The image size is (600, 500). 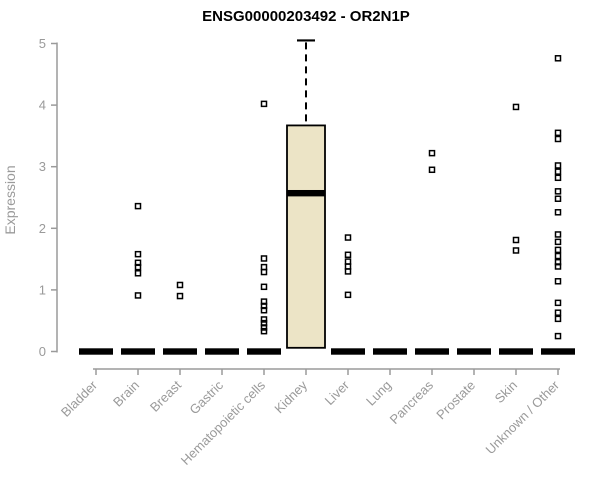 I want to click on chart-title: ENSG00000203492 - OR2N1P, so click(x=306, y=16).